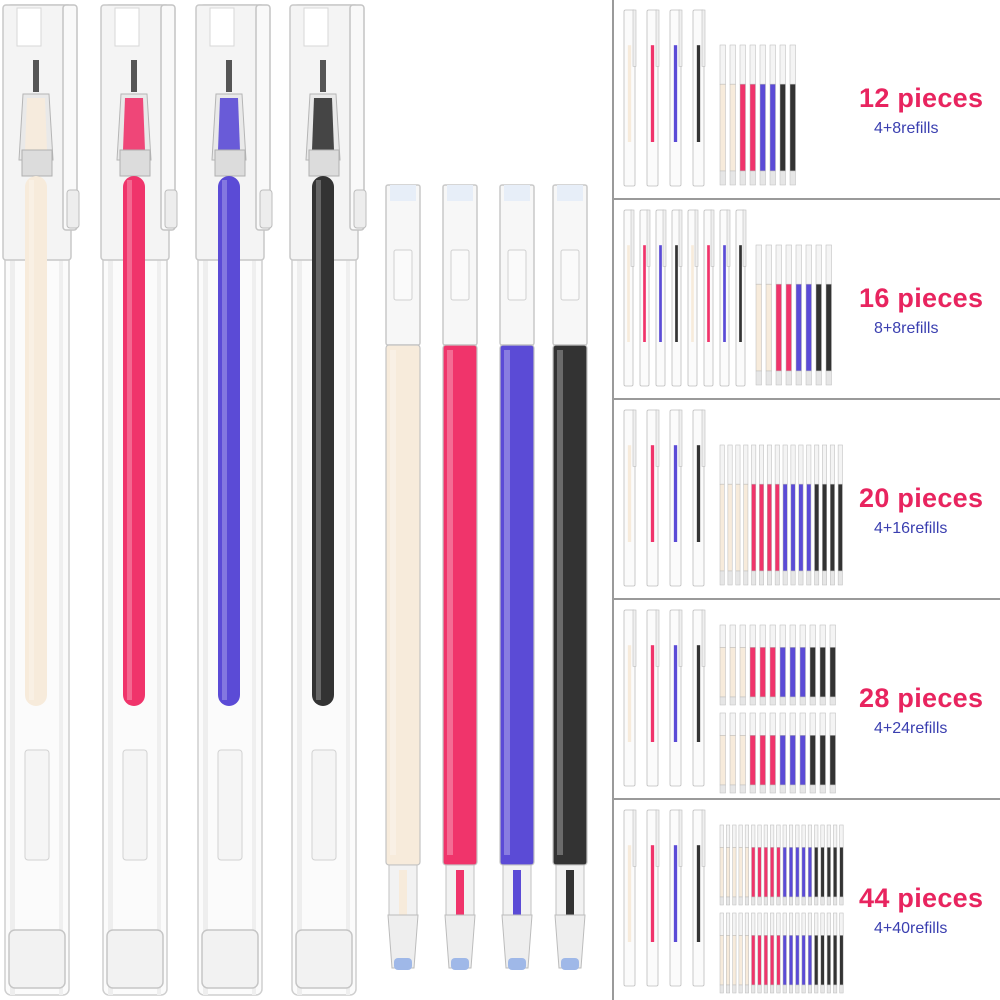 This screenshot has height=1000, width=1000. Describe the element at coordinates (921, 498) in the screenshot. I see `option-title: 20 pieces` at that location.